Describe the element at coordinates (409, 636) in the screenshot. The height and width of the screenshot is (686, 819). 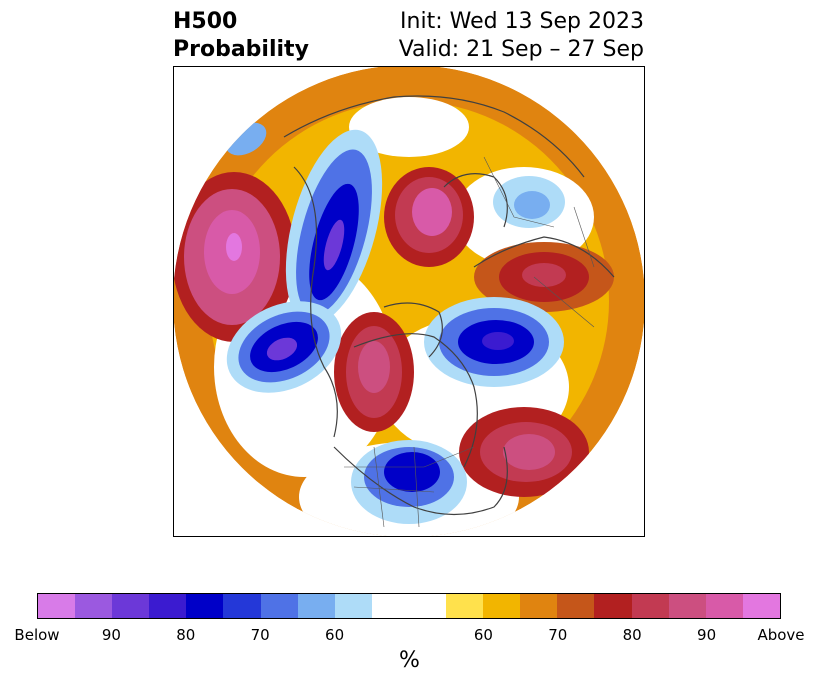
I see `colorbar-ticks: Below 90 80 70 60 60 70 80 90 Above` at that location.